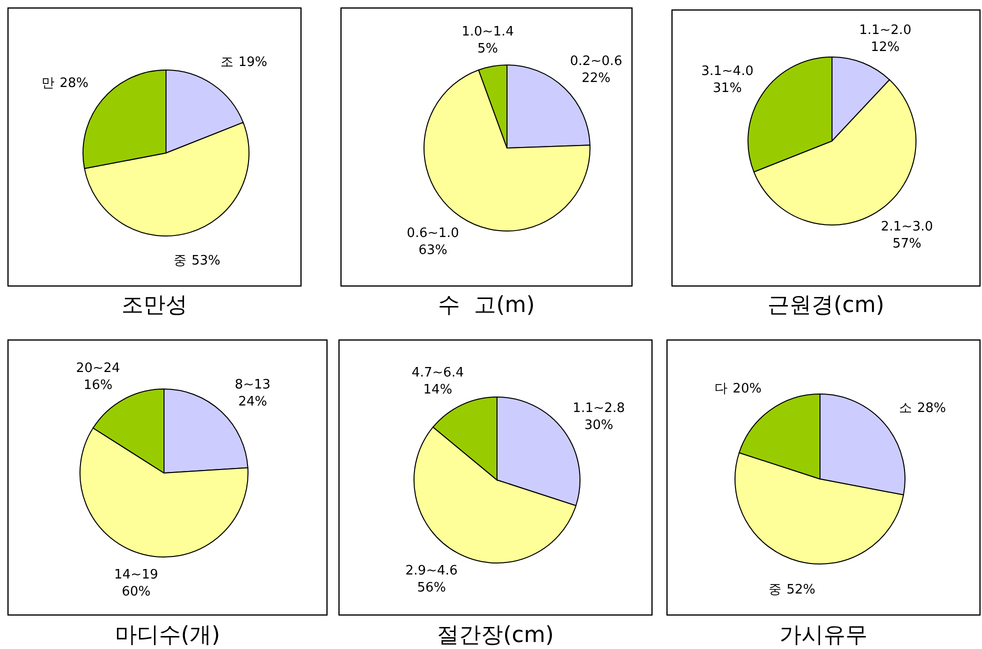 The height and width of the screenshot is (649, 982). What do you see at coordinates (907, 227) in the screenshot?
I see `slice-label: 2.1~3.0` at bounding box center [907, 227].